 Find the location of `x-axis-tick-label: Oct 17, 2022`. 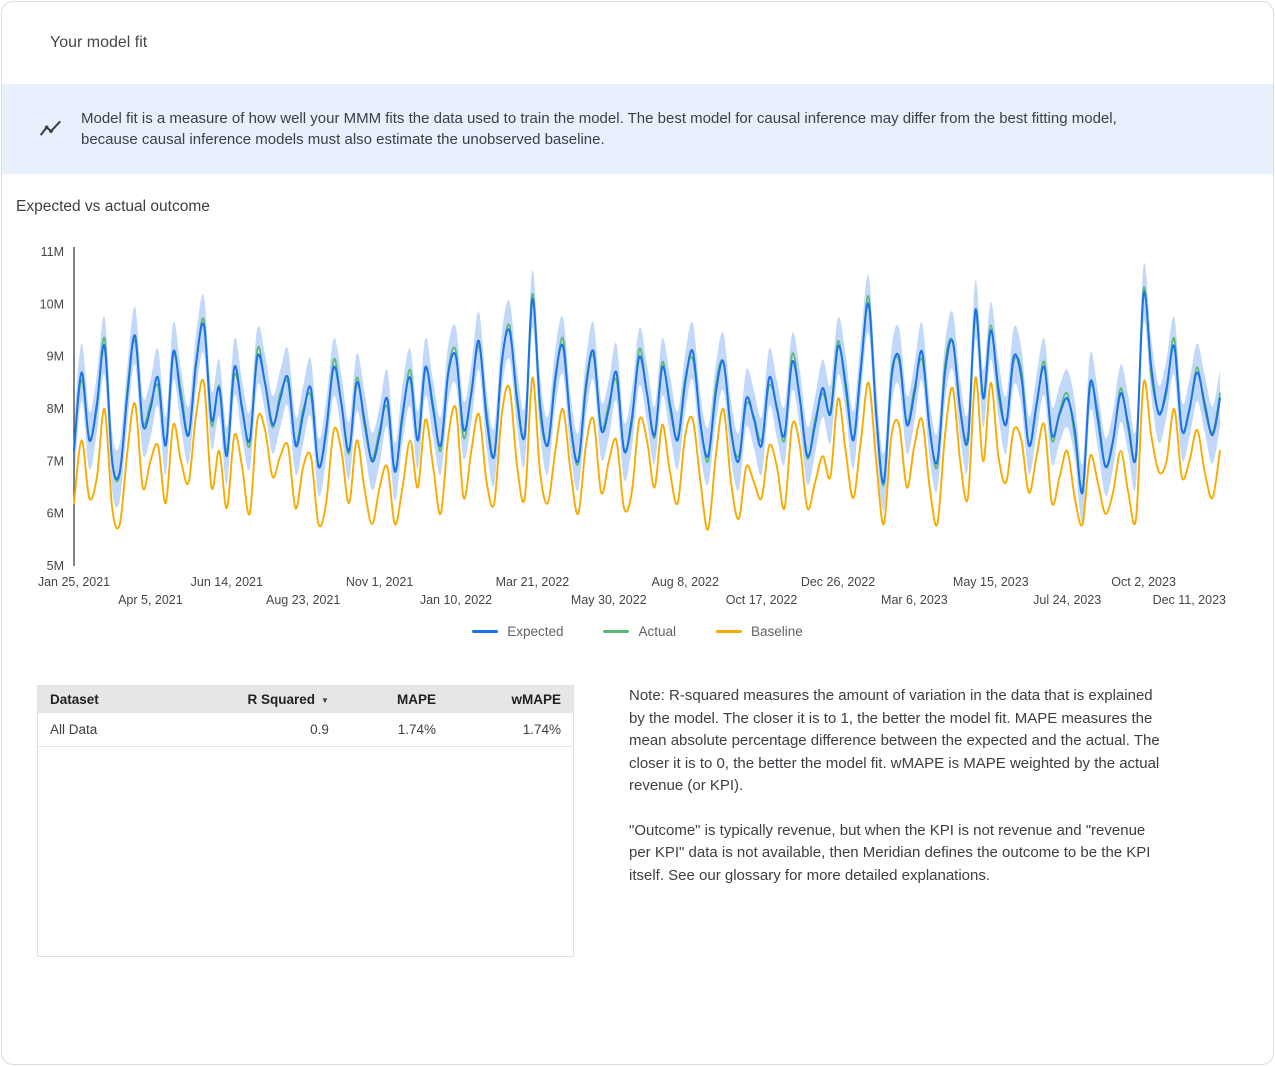

x-axis-tick-label: Oct 17, 2022 is located at coordinates (762, 600).